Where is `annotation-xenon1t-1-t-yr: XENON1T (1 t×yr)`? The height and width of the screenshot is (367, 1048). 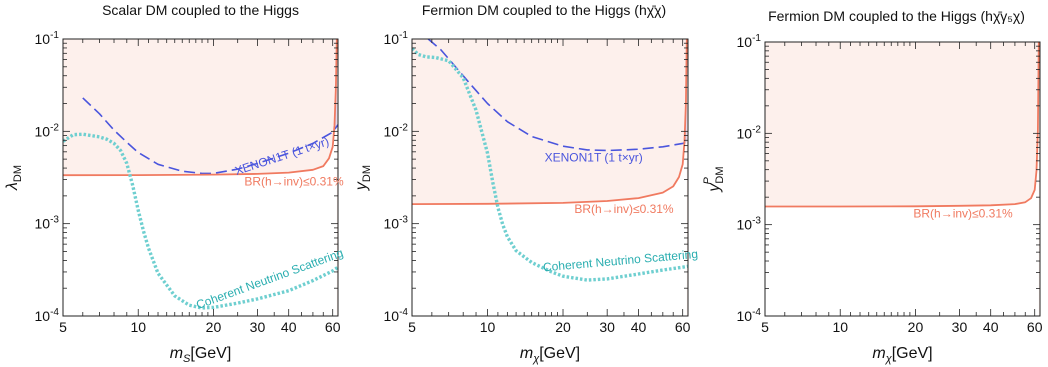
annotation-xenon1t-1-t-yr: XENON1T (1 t×yr) is located at coordinates (594, 158).